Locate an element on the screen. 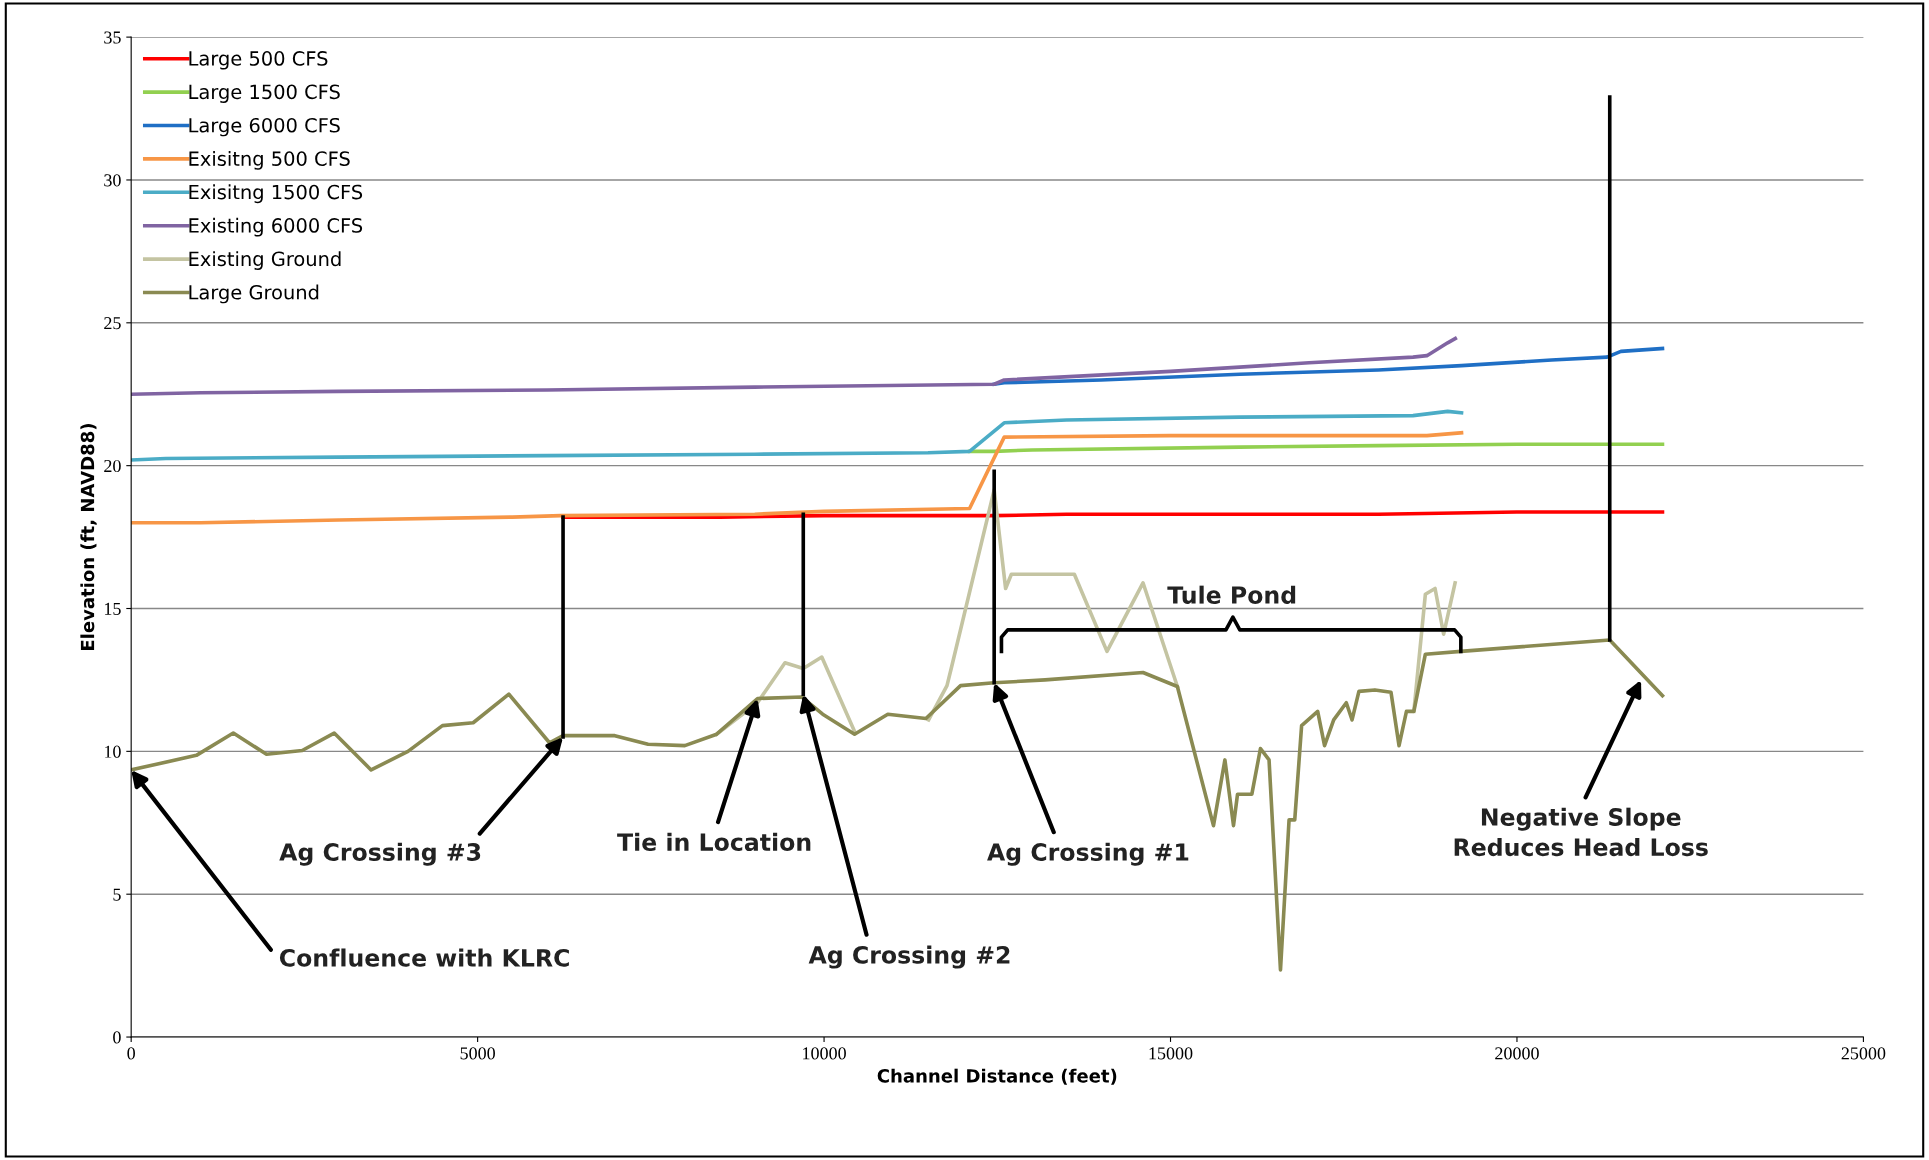 This screenshot has height=1160, width=1929. annotation: Negative Slope Reduces Head Loss is located at coordinates (1581, 832).